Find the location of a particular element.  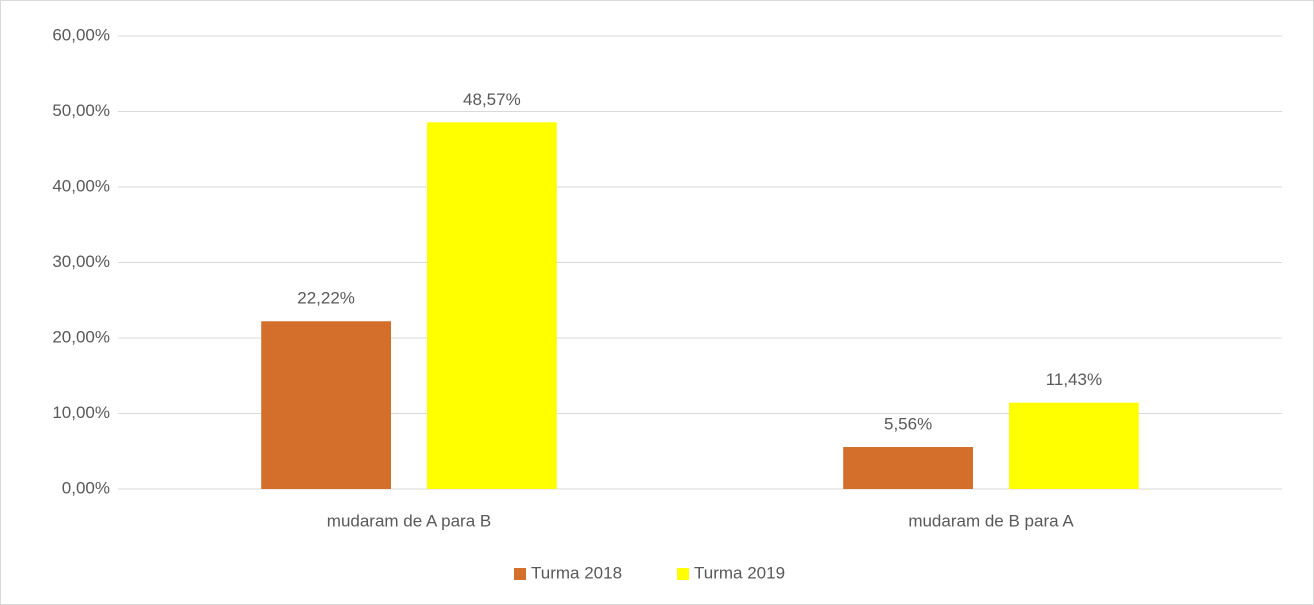

x-tick-label: mudaram de A para B is located at coordinates (409, 520).